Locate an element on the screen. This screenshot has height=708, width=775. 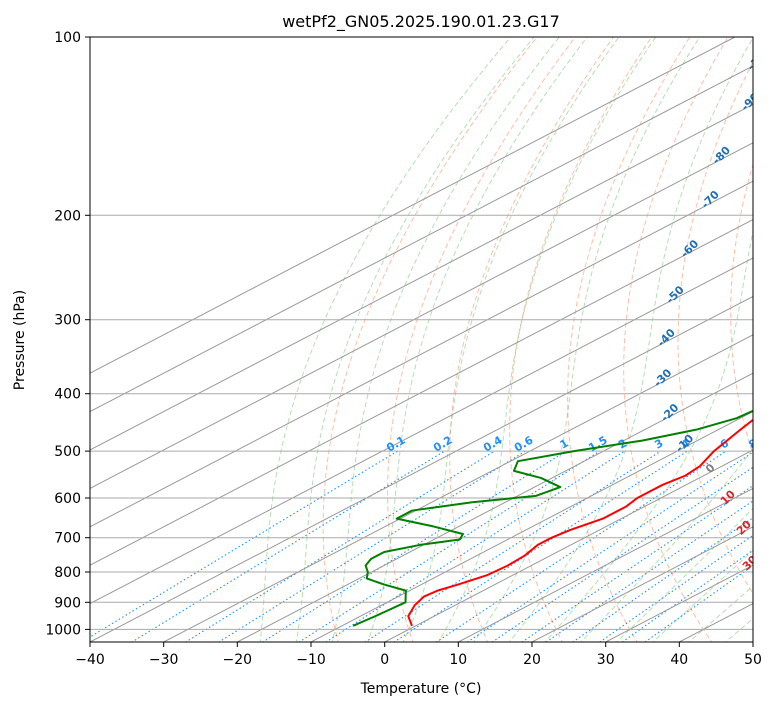
x-tick-label: −10 is located at coordinates (311, 660).